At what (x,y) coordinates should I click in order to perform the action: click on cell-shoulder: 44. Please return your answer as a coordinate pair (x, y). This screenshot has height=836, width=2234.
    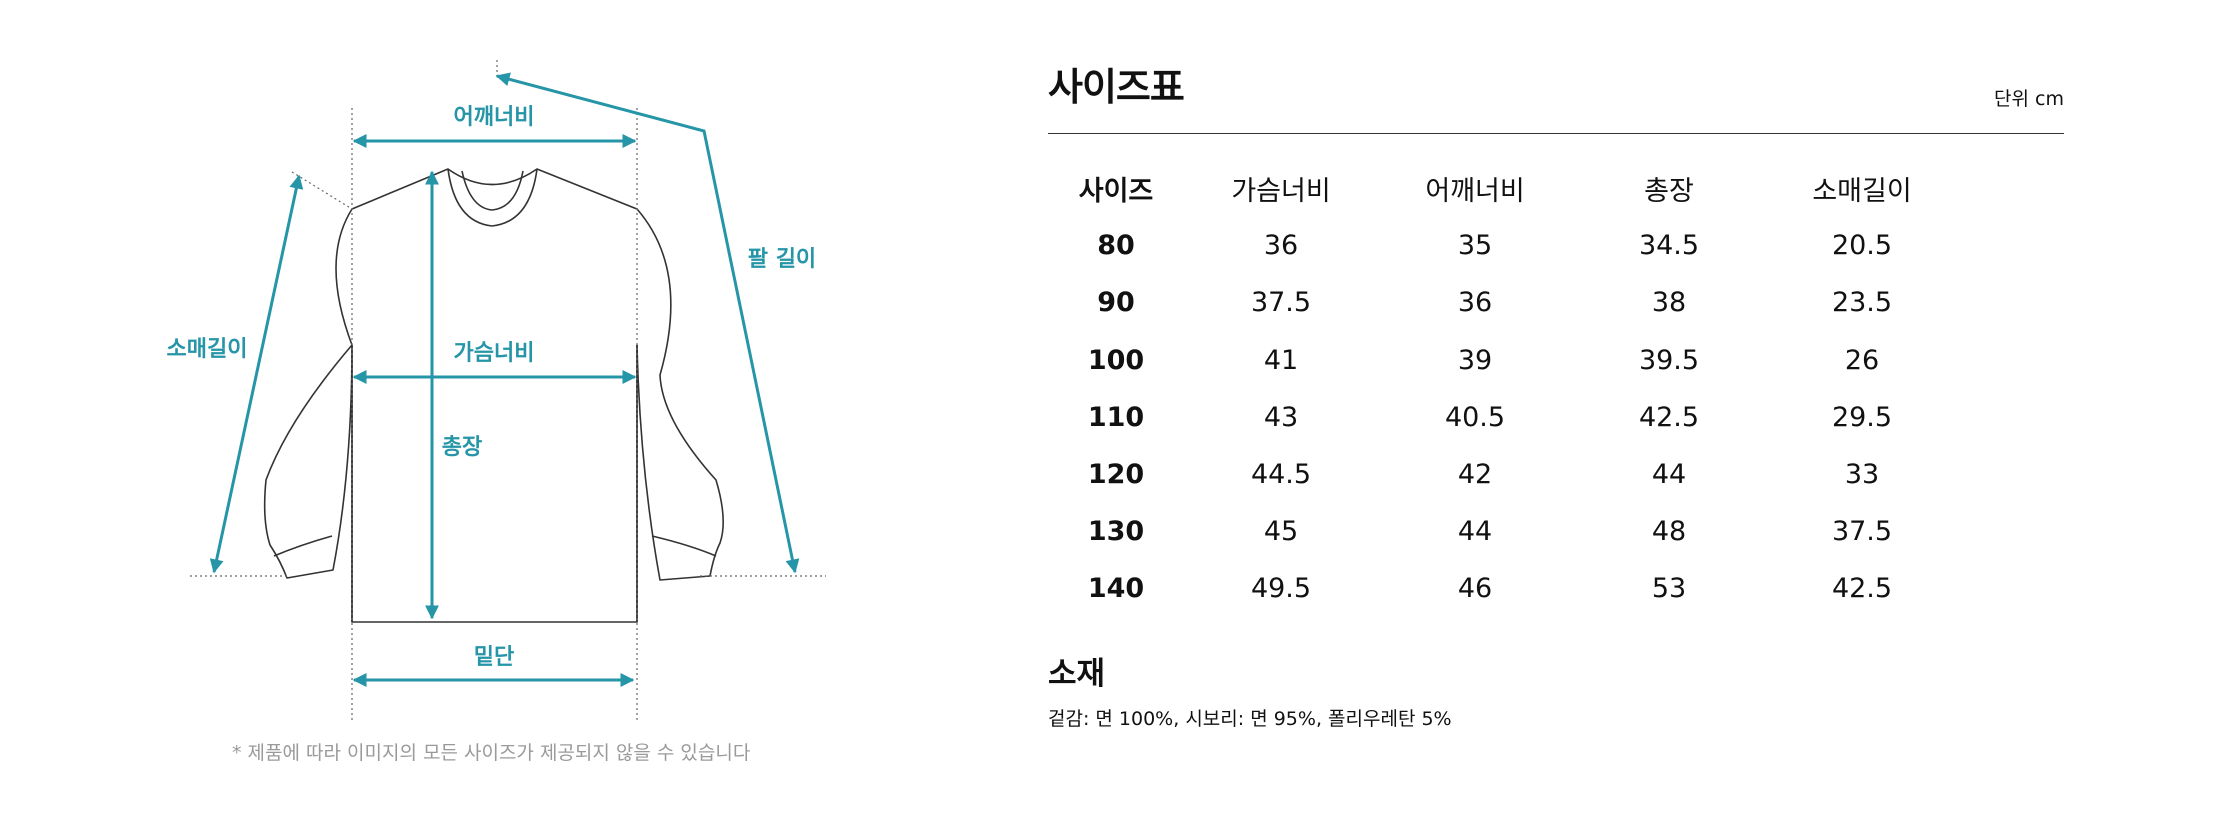
    Looking at the image, I should click on (1475, 532).